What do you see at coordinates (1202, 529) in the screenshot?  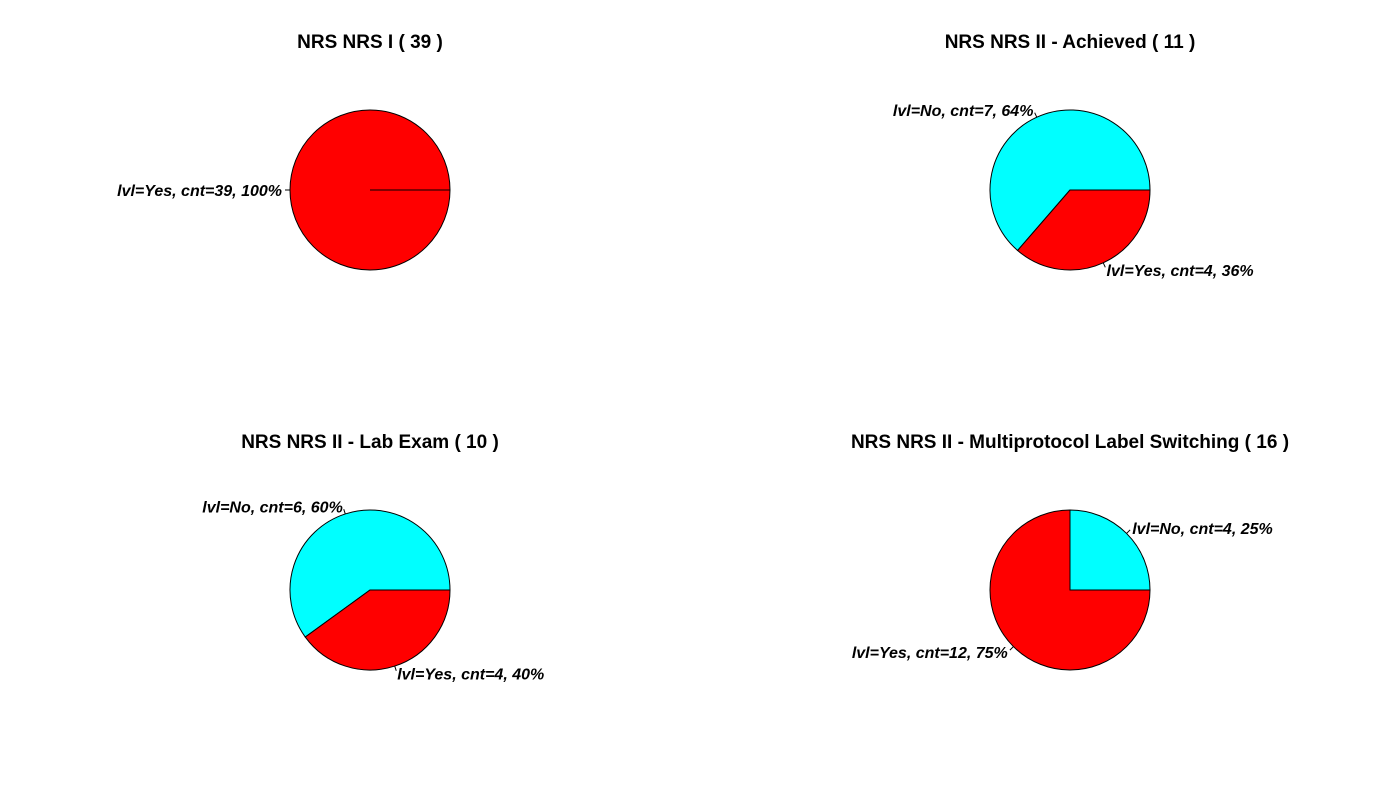 I see `slice-label-no: lvl=No, cnt=4, 25%` at bounding box center [1202, 529].